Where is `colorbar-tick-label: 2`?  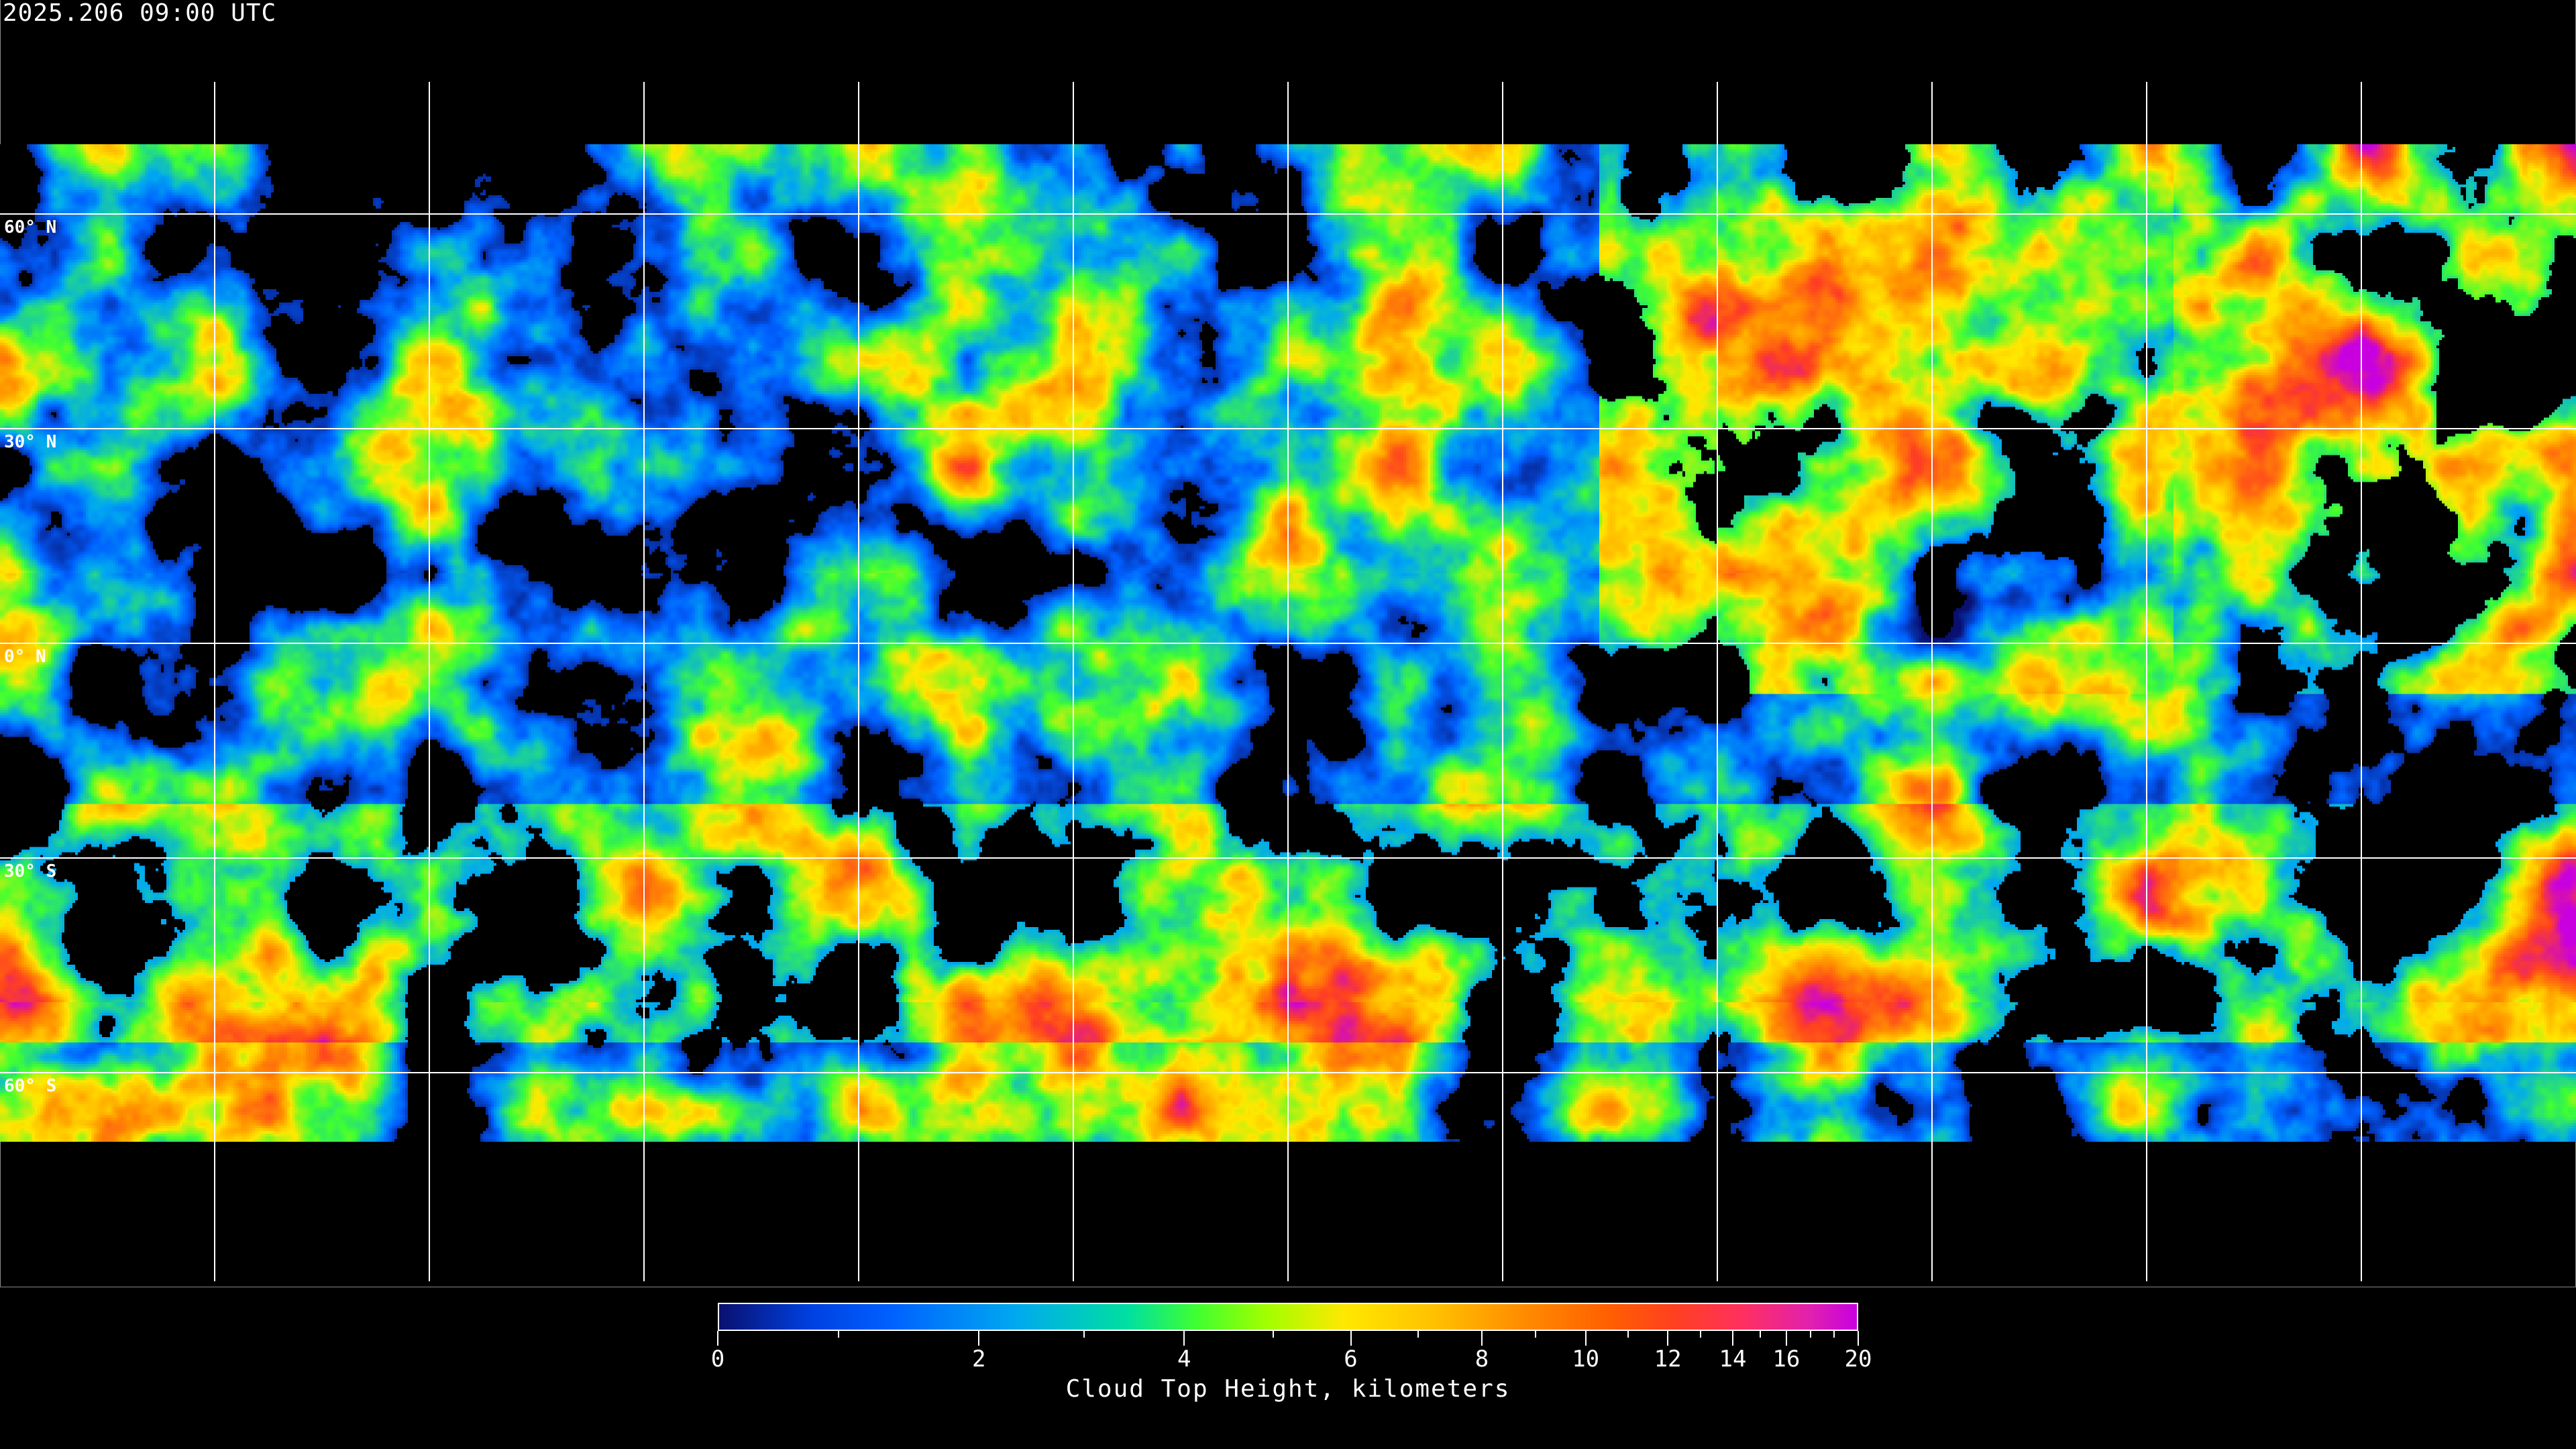 colorbar-tick-label: 2 is located at coordinates (979, 1359).